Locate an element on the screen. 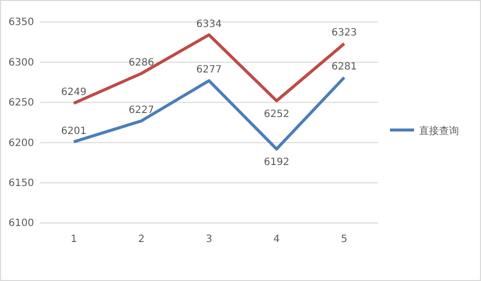 The width and height of the screenshot is (481, 281). data-label: 6192 is located at coordinates (277, 162).